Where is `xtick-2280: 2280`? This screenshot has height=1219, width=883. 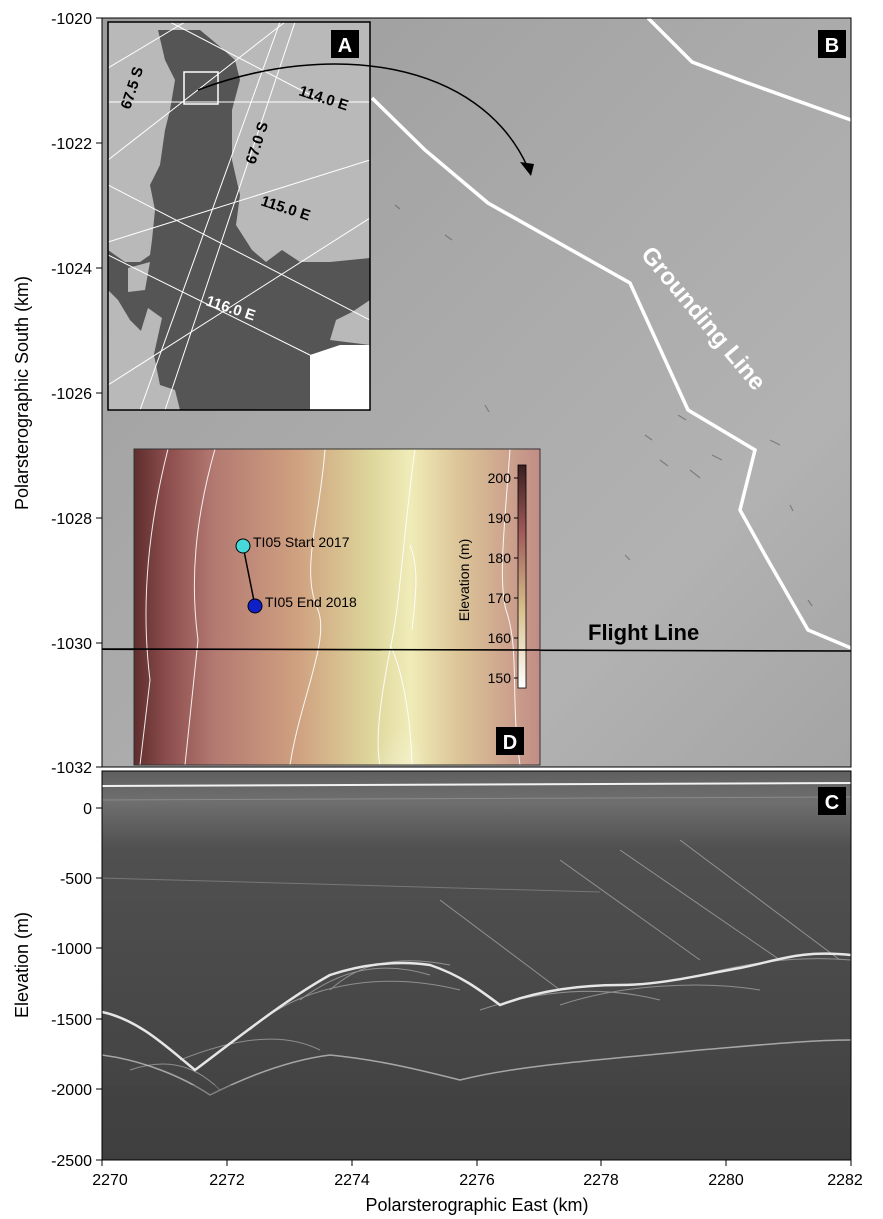
xtick-2280: 2280 is located at coordinates (726, 1180).